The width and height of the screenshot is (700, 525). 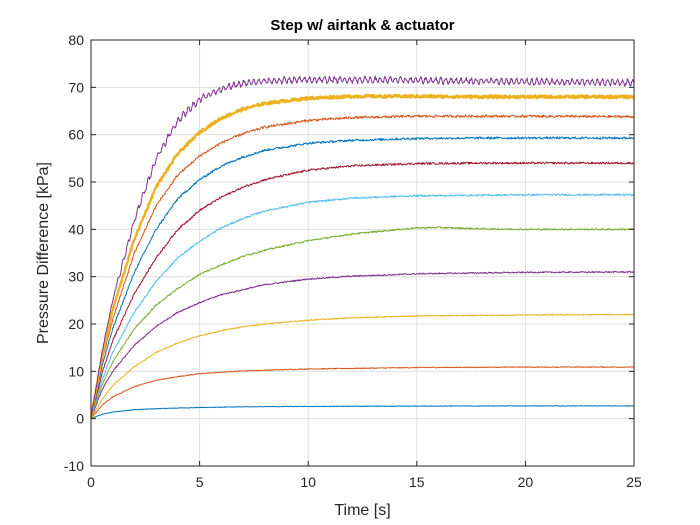 What do you see at coordinates (417, 482) in the screenshot?
I see `x-tick-label: 15` at bounding box center [417, 482].